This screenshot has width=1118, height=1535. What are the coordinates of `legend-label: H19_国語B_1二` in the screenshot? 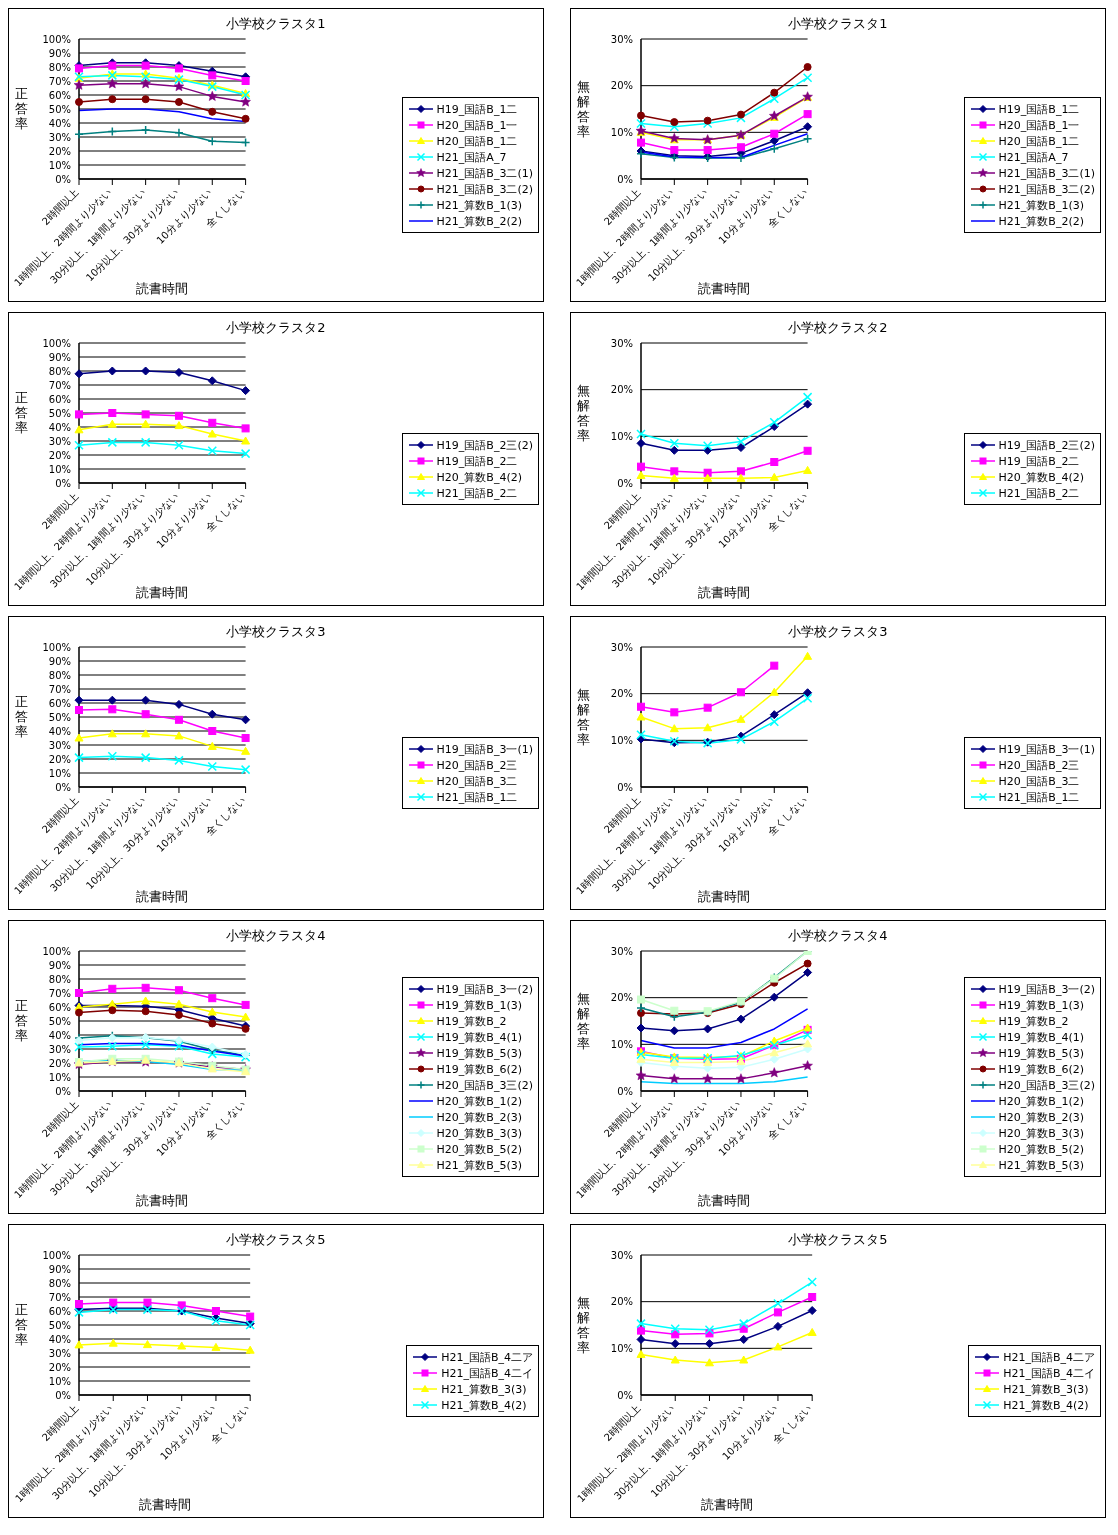 It's located at (1039, 109).